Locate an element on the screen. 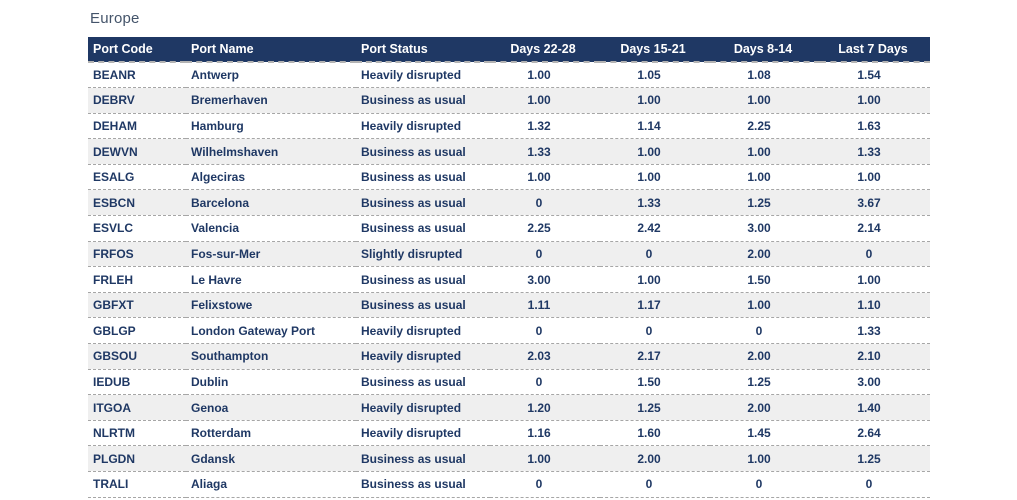 The image size is (1017, 500). column-header-last-7-days: Last 7 Days is located at coordinates (875, 50).